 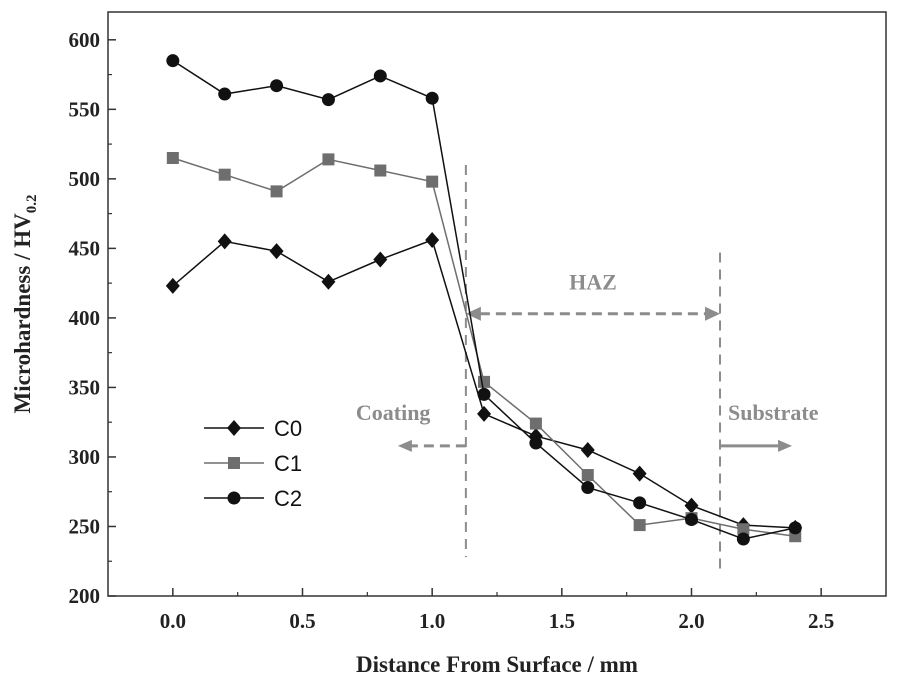 I want to click on legend-item-c1: C1, so click(x=253, y=463).